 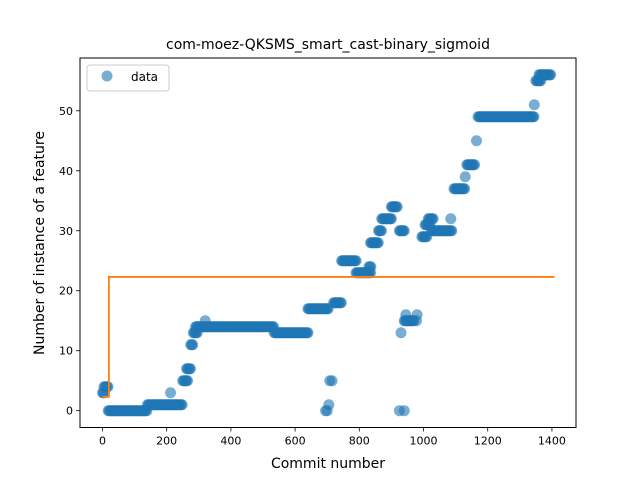 I want to click on y-tick-label: 50, so click(x=66, y=111).